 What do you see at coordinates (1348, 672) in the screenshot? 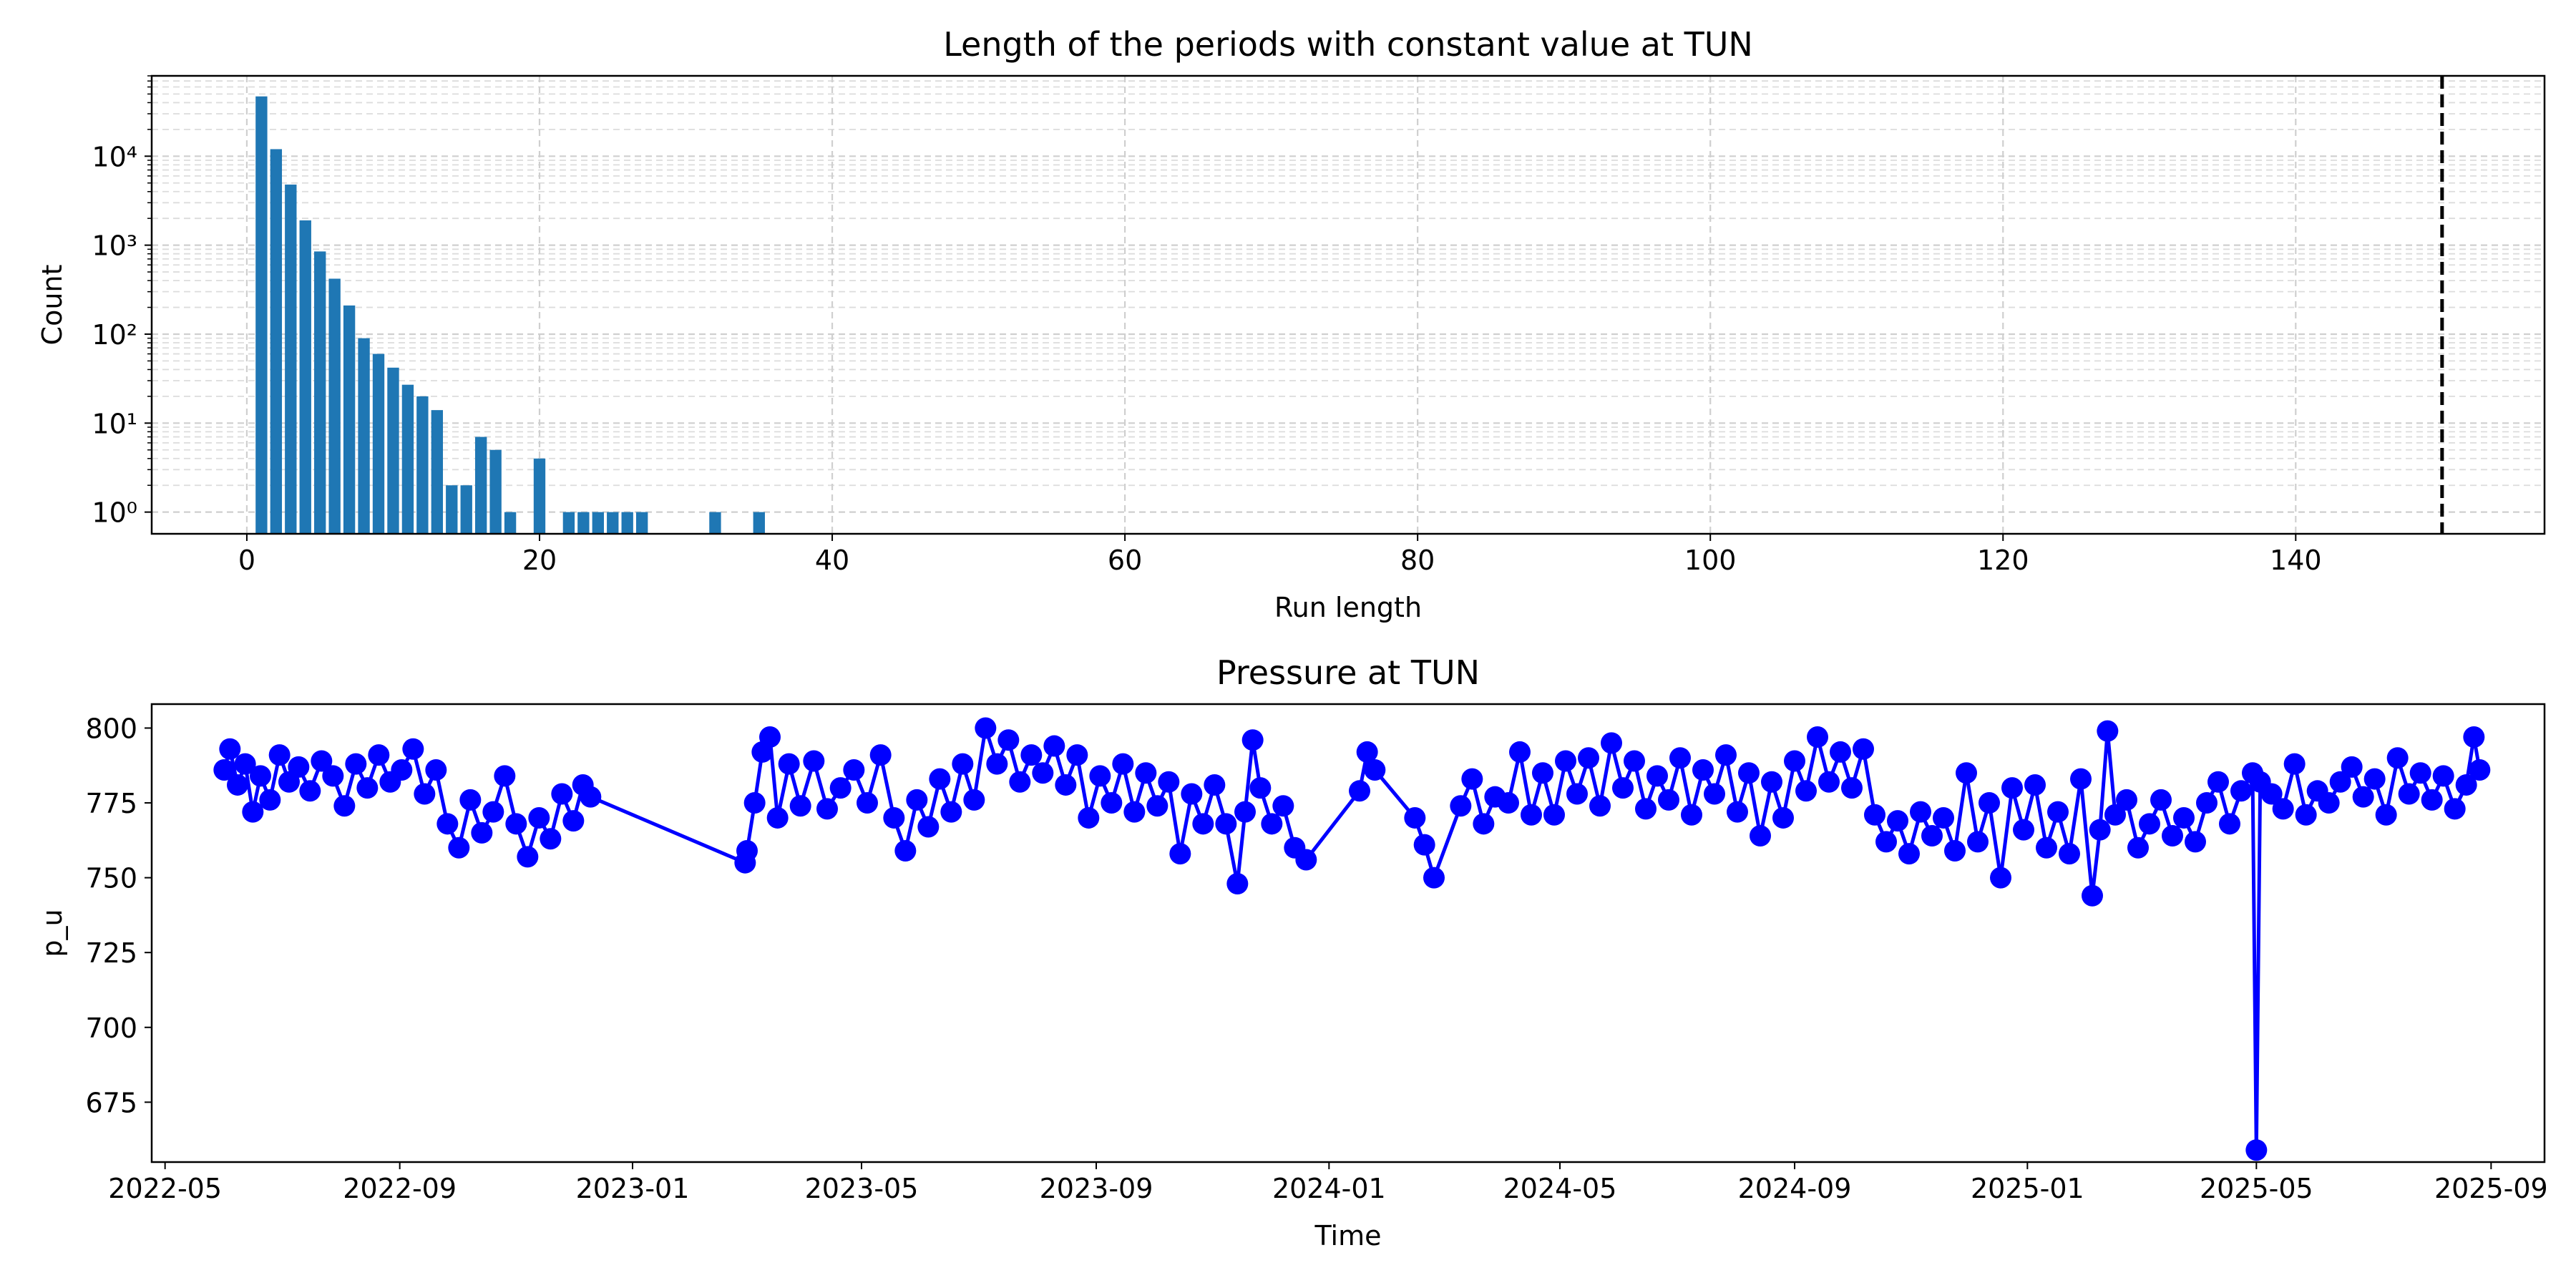
I see `timeseries-title: Pressure at TUN` at bounding box center [1348, 672].